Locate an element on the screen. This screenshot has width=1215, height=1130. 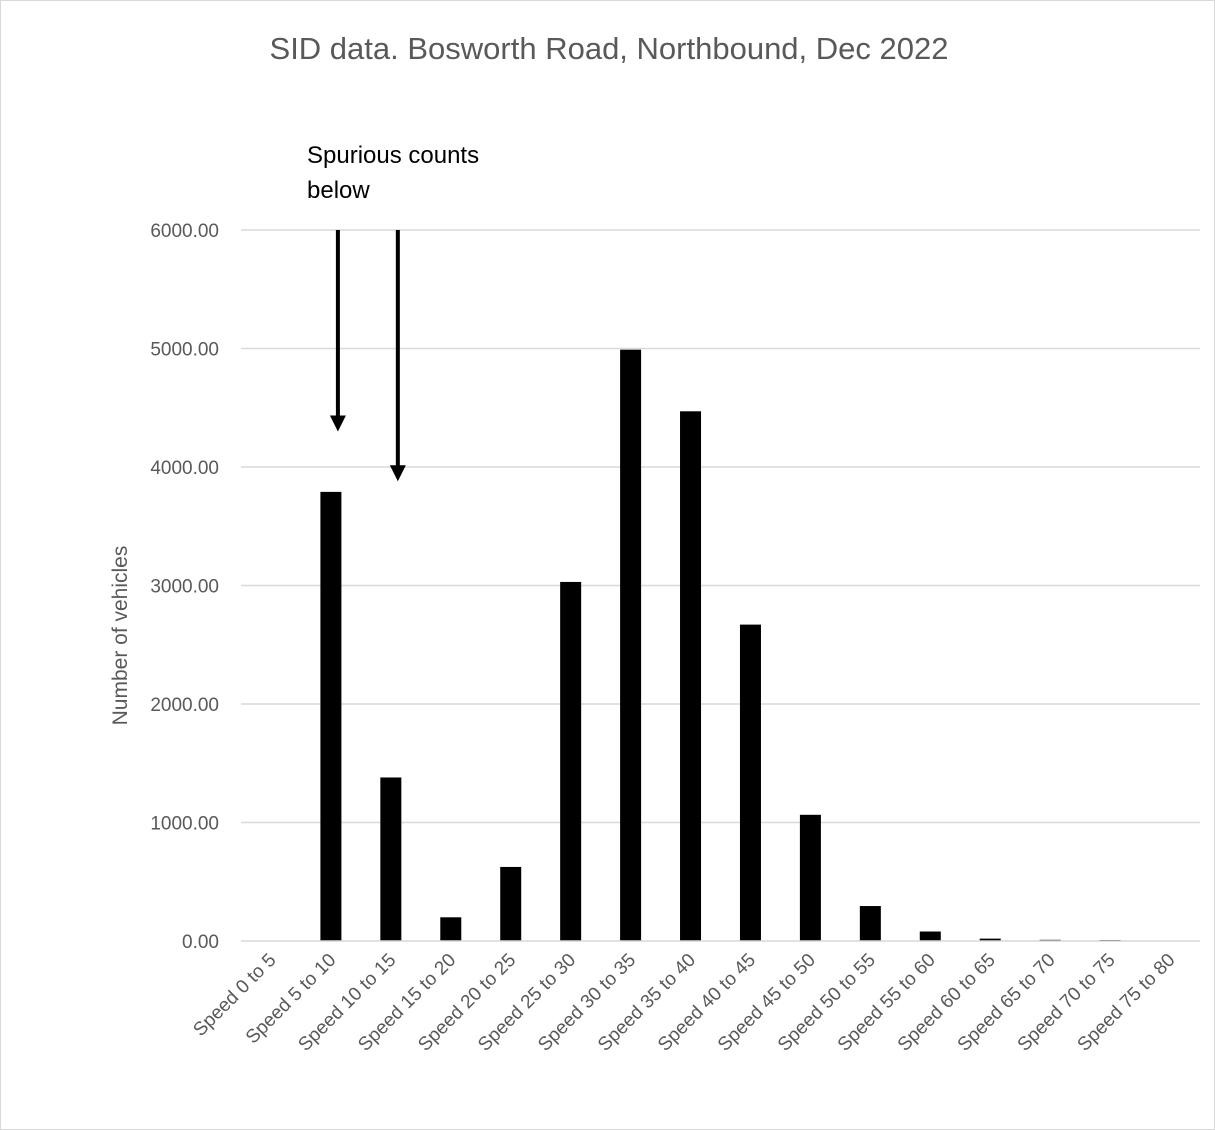
y-tick-label: 3000.00 is located at coordinates (184, 587).